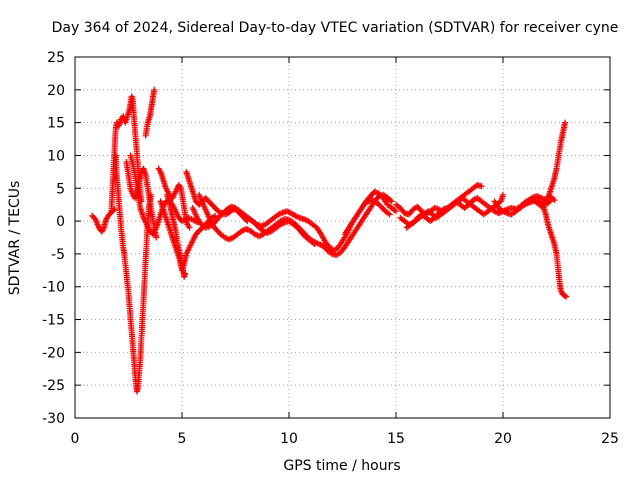 The width and height of the screenshot is (640, 480). Describe the element at coordinates (503, 439) in the screenshot. I see `x-tick-label: 20` at that location.